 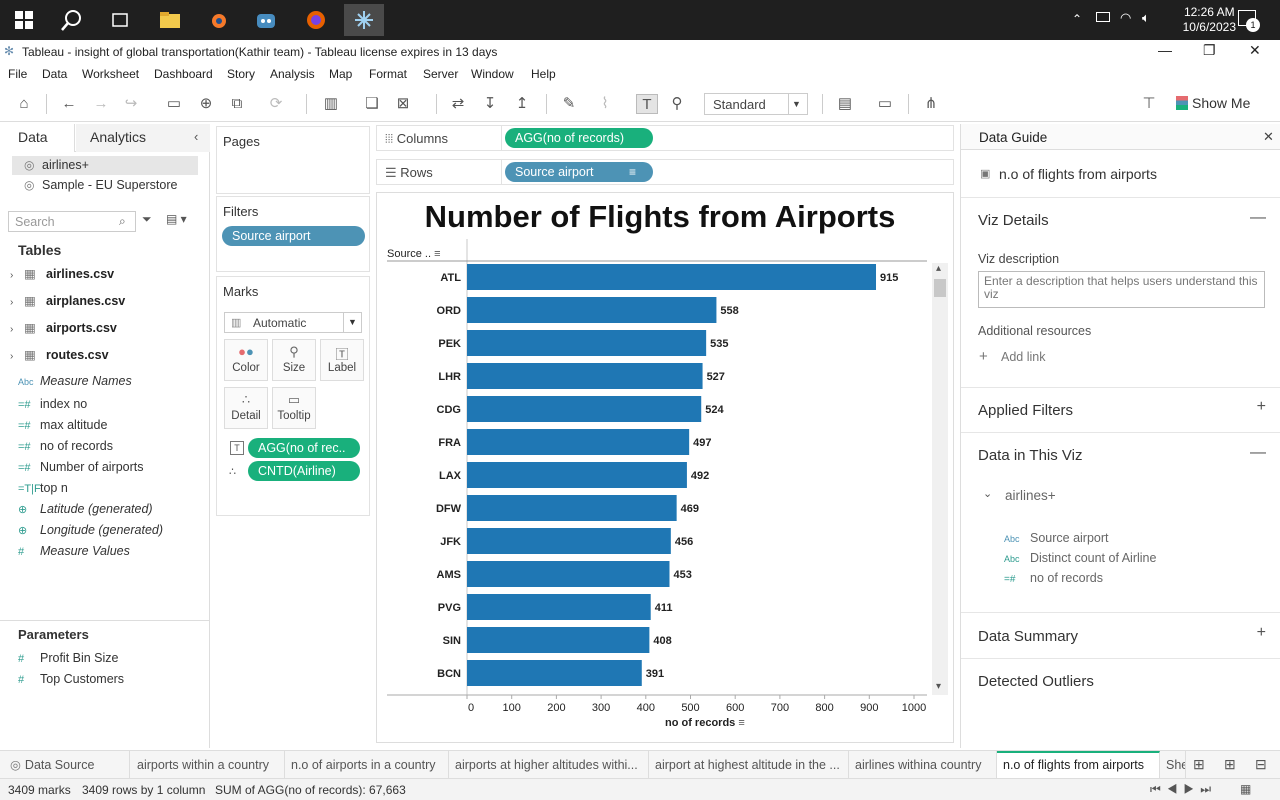 What do you see at coordinates (72, 221) in the screenshot?
I see `search-field: Search ⌕` at bounding box center [72, 221].